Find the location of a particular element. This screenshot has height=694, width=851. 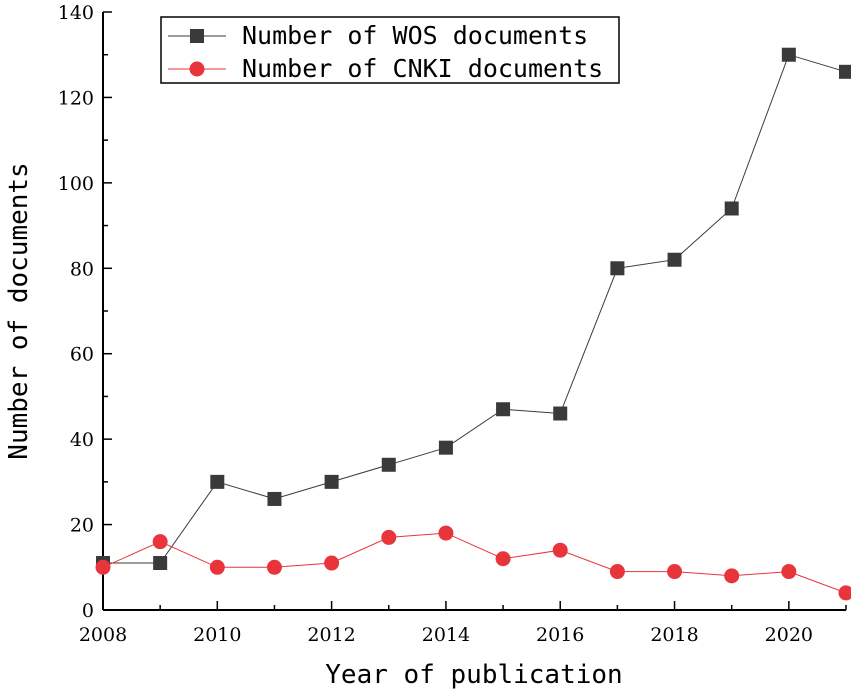

y-ticks: 0 20 40 60 80 100 120 140 is located at coordinates (85, 312).